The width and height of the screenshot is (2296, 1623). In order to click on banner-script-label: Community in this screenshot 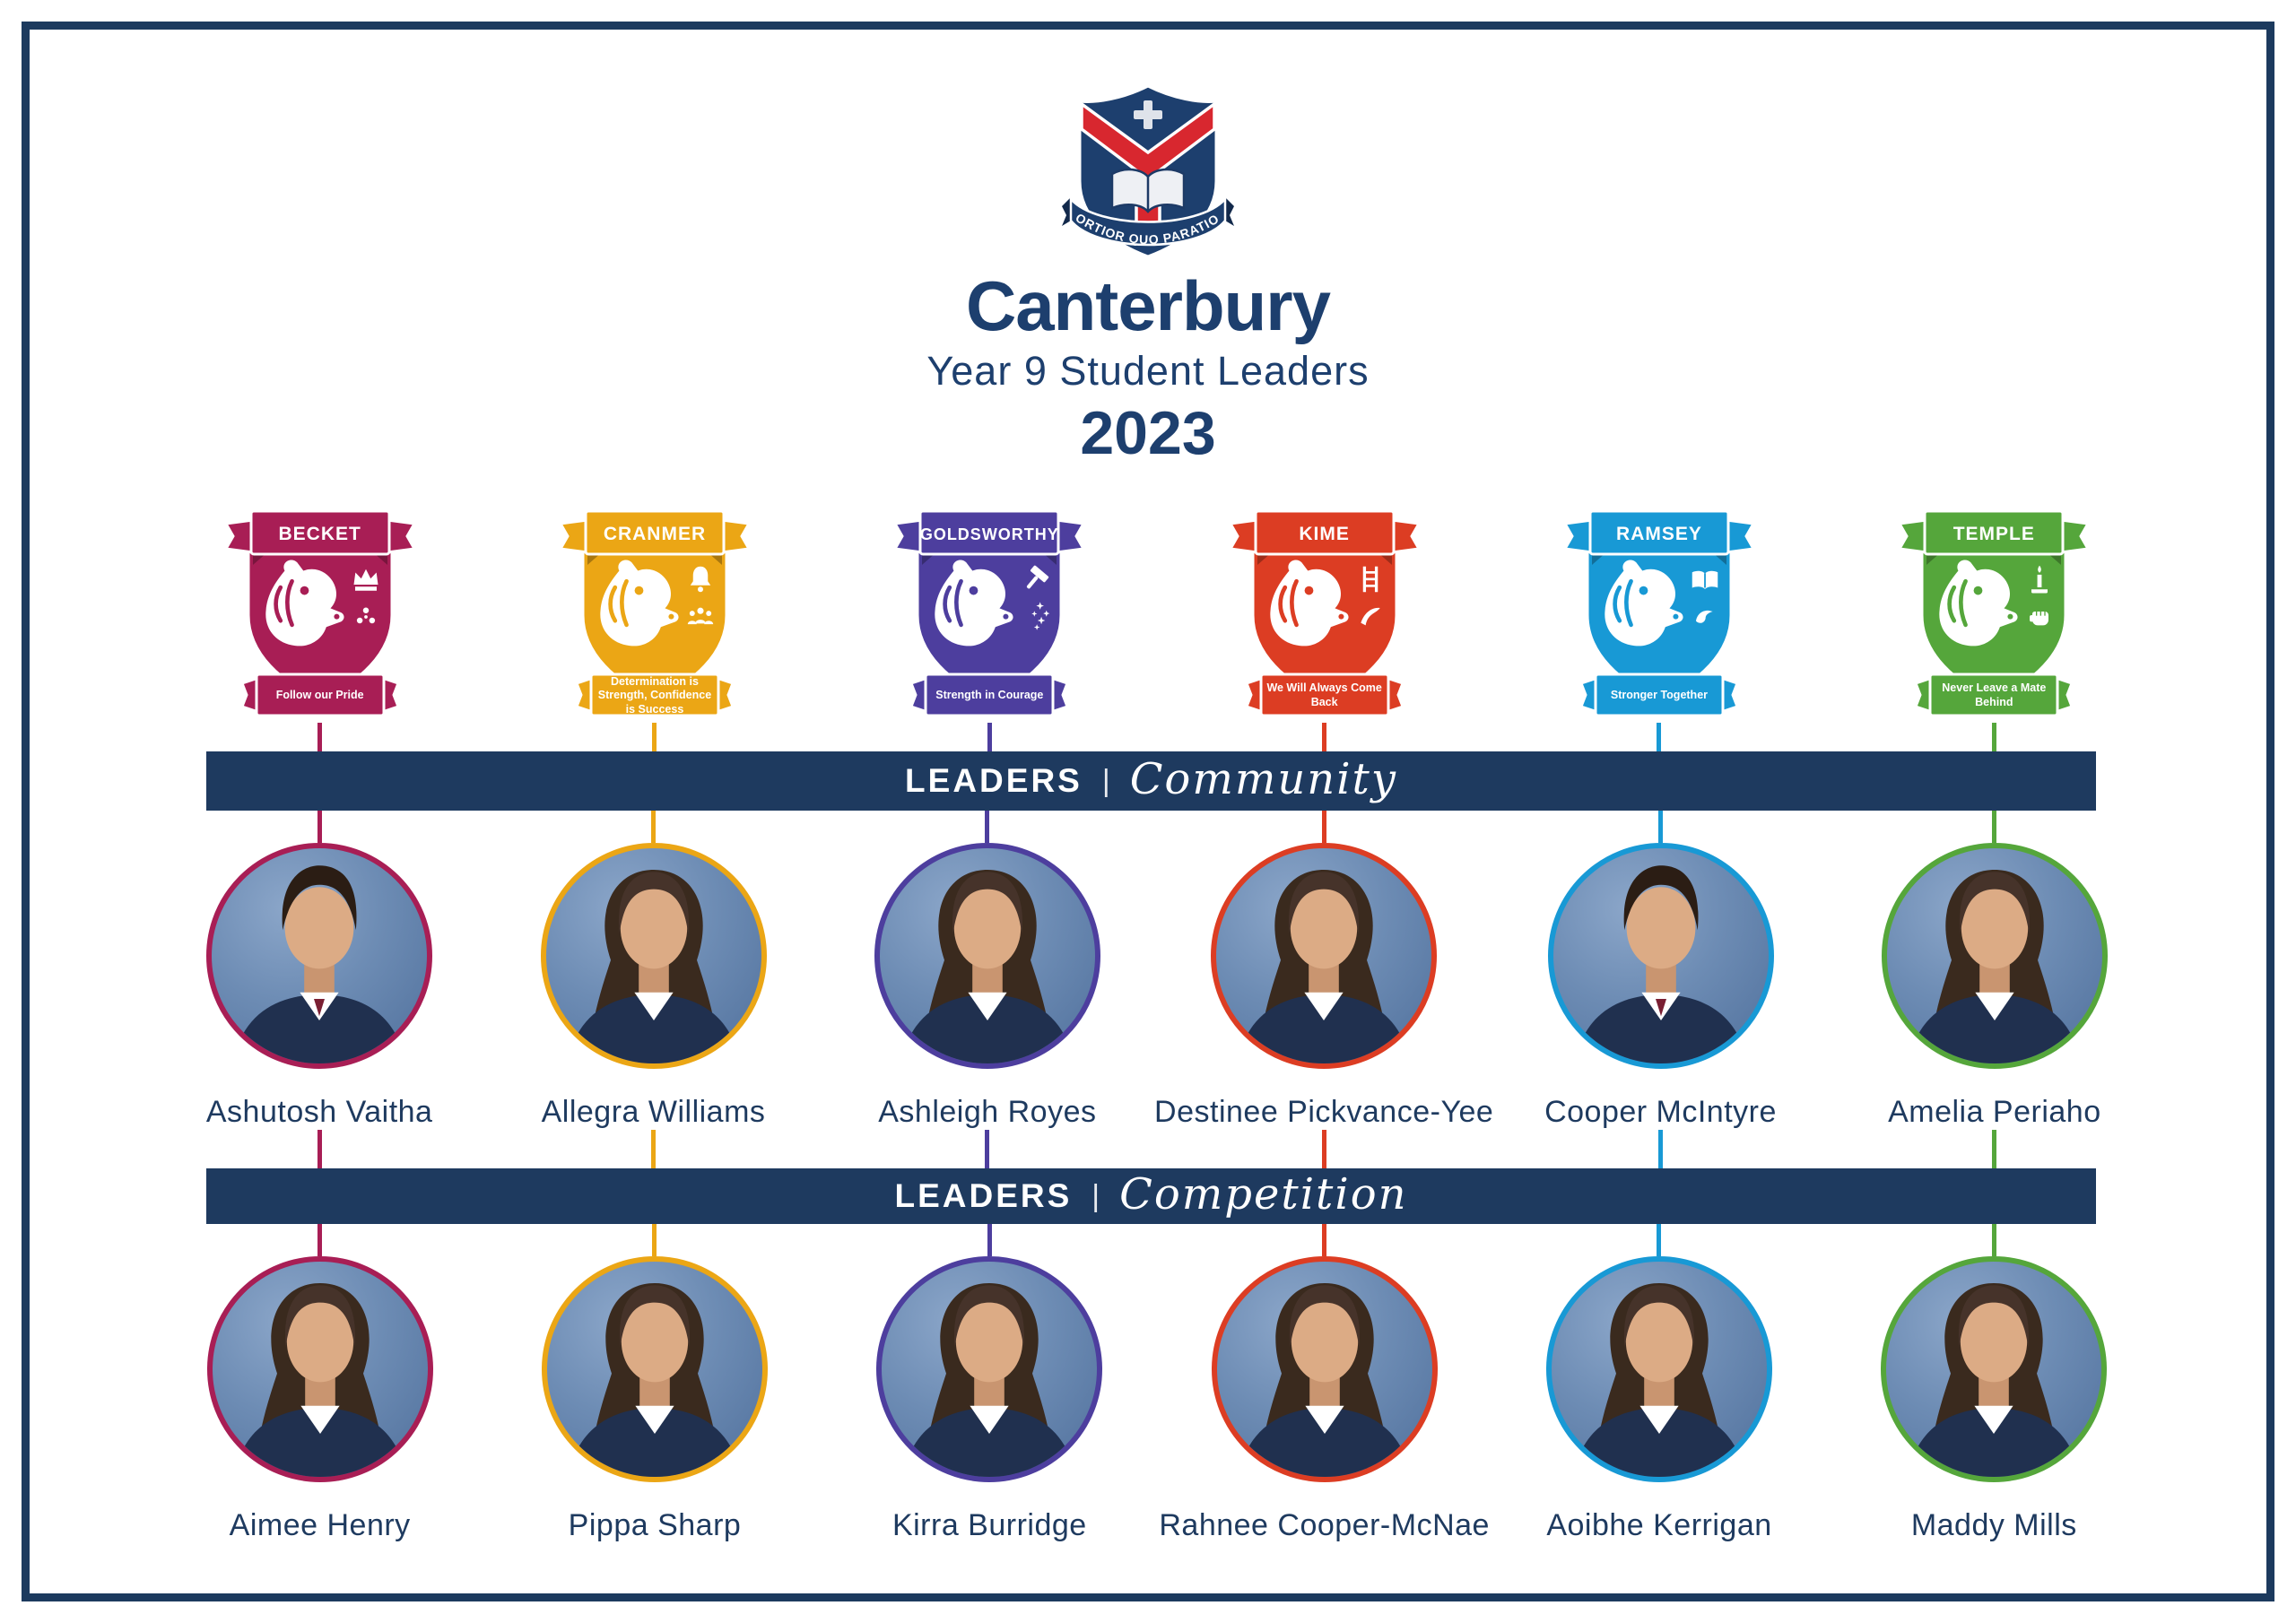, I will do `click(1263, 779)`.